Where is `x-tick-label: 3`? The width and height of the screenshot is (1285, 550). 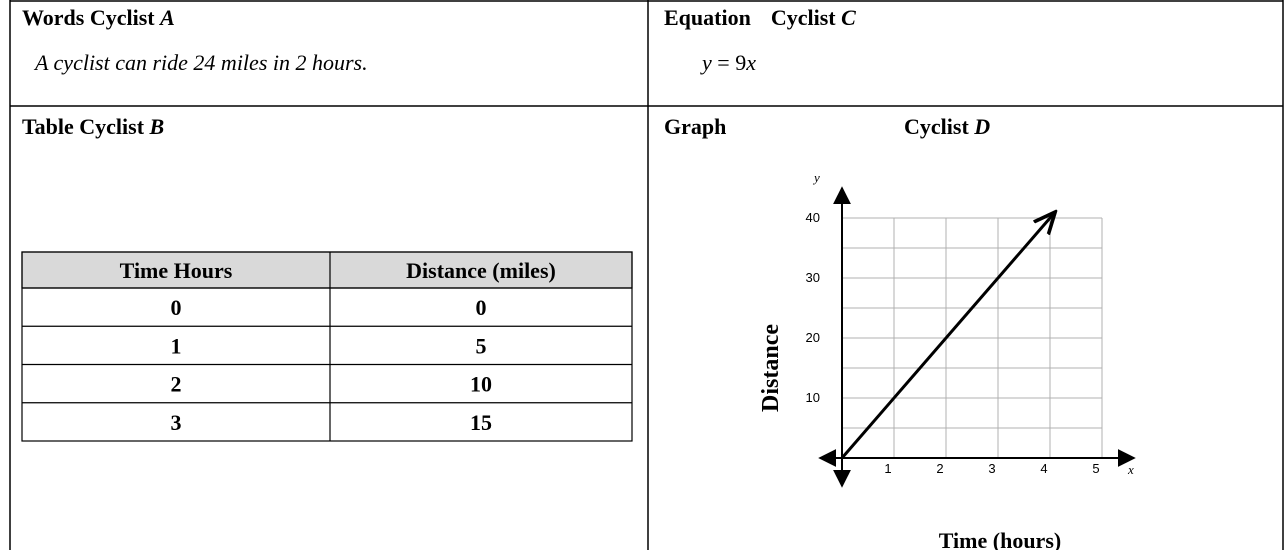
x-tick-label: 3 is located at coordinates (991, 468).